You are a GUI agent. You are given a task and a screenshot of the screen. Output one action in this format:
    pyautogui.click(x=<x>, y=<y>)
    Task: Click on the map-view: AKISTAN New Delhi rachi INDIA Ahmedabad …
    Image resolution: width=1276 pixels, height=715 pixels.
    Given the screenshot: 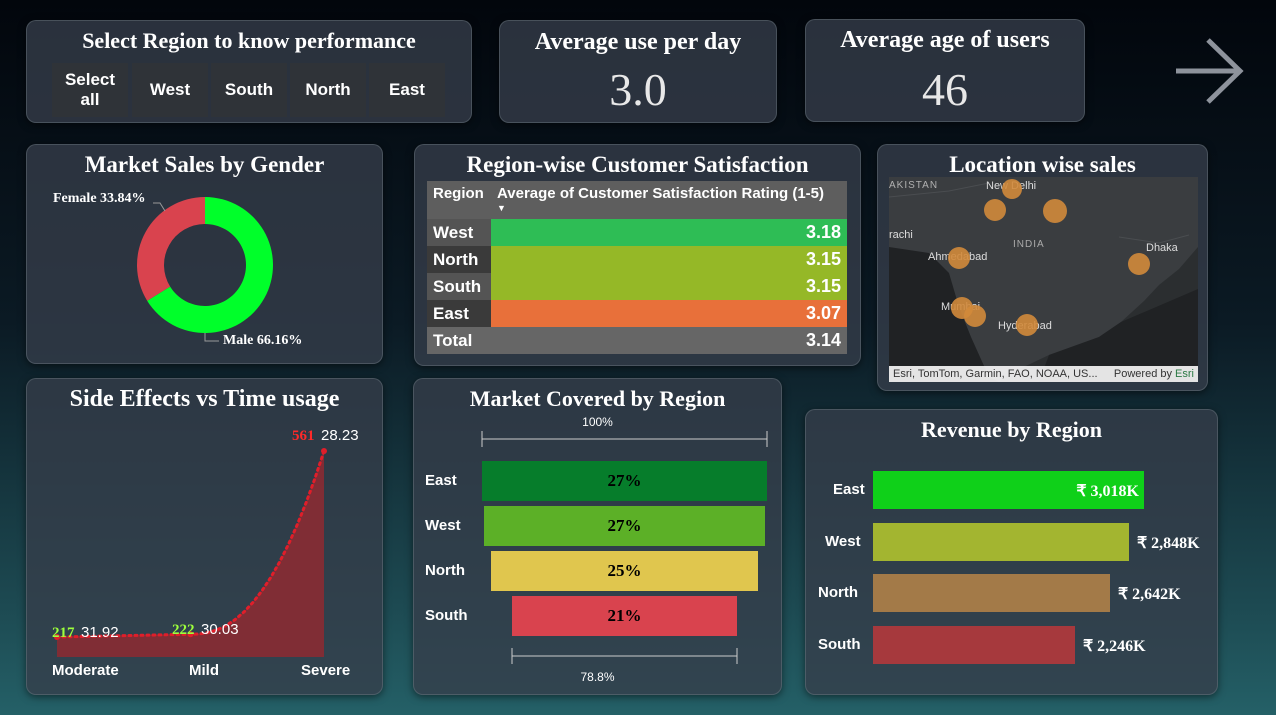 What is the action you would take?
    pyautogui.click(x=1043, y=279)
    